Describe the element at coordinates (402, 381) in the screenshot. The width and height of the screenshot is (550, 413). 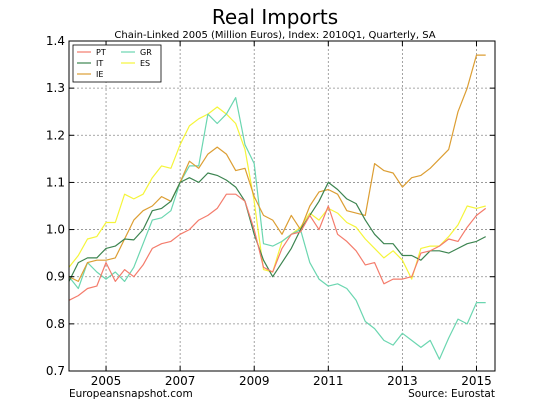
I see `x-tick-label: 2013` at that location.